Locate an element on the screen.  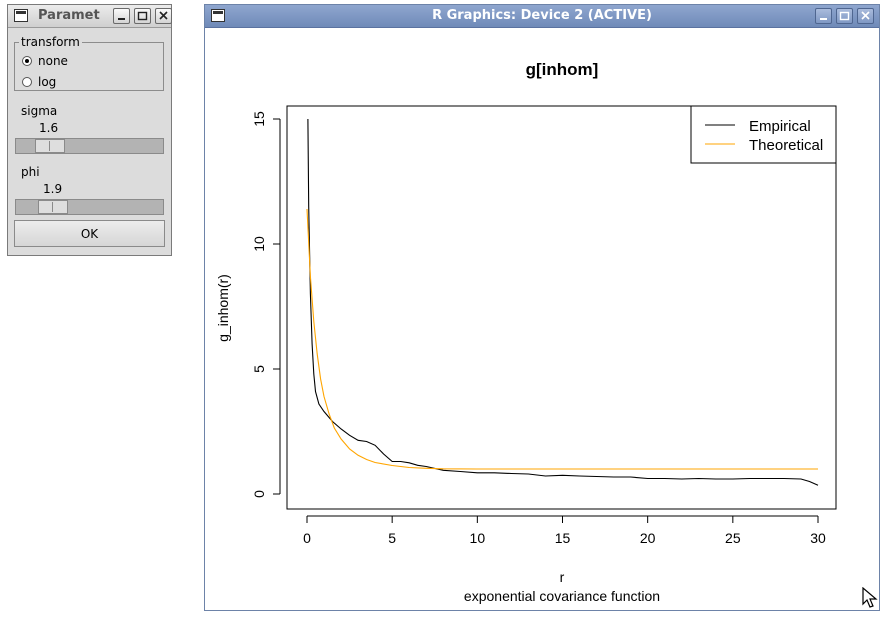
y-tick-label: 0 is located at coordinates (259, 494).